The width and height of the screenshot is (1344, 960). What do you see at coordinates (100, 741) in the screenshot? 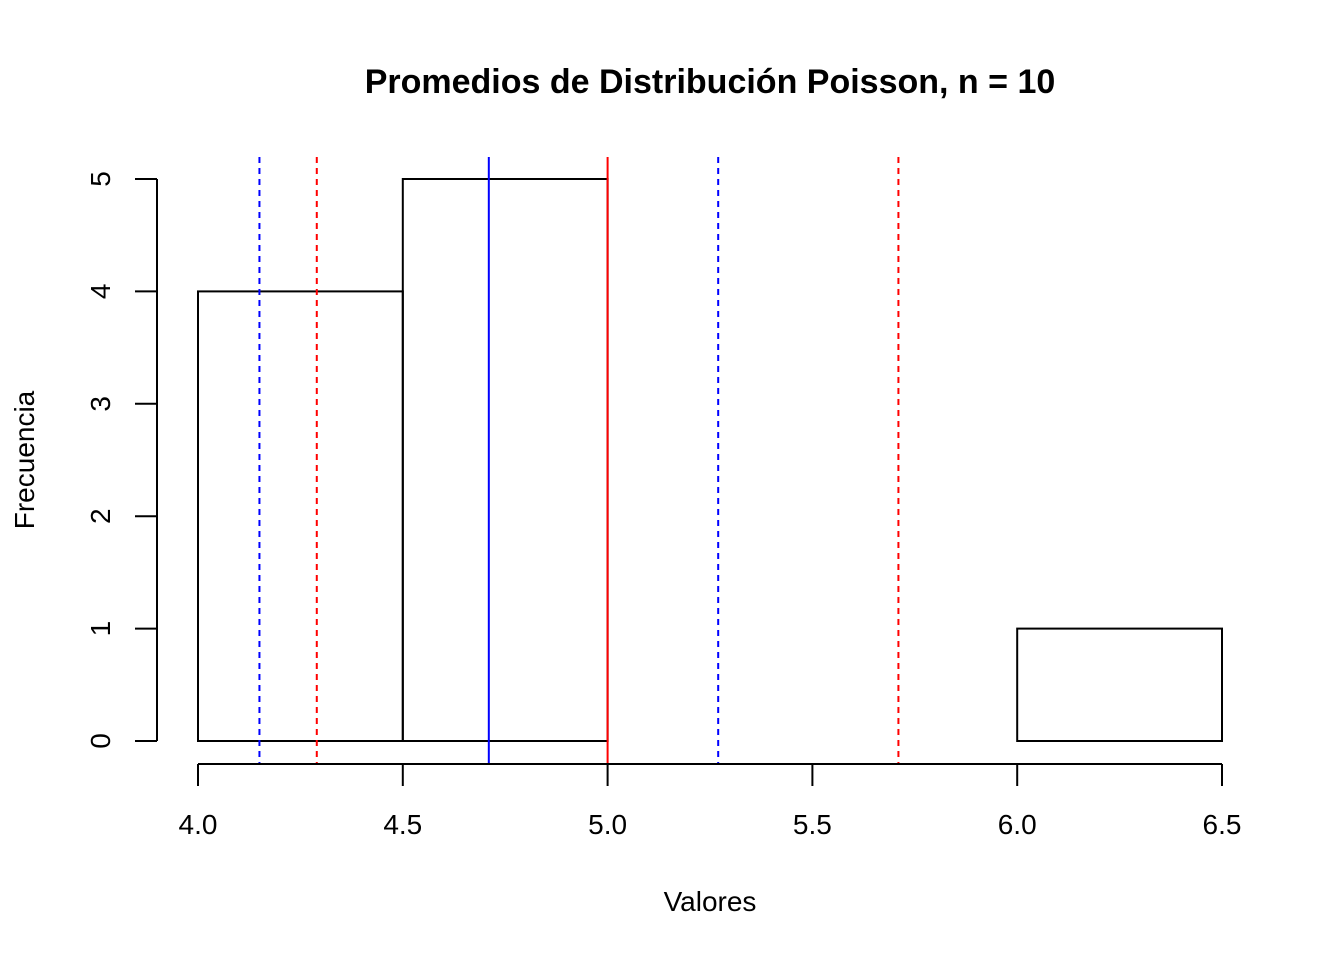
I see `y-tick-label: 0` at bounding box center [100, 741].